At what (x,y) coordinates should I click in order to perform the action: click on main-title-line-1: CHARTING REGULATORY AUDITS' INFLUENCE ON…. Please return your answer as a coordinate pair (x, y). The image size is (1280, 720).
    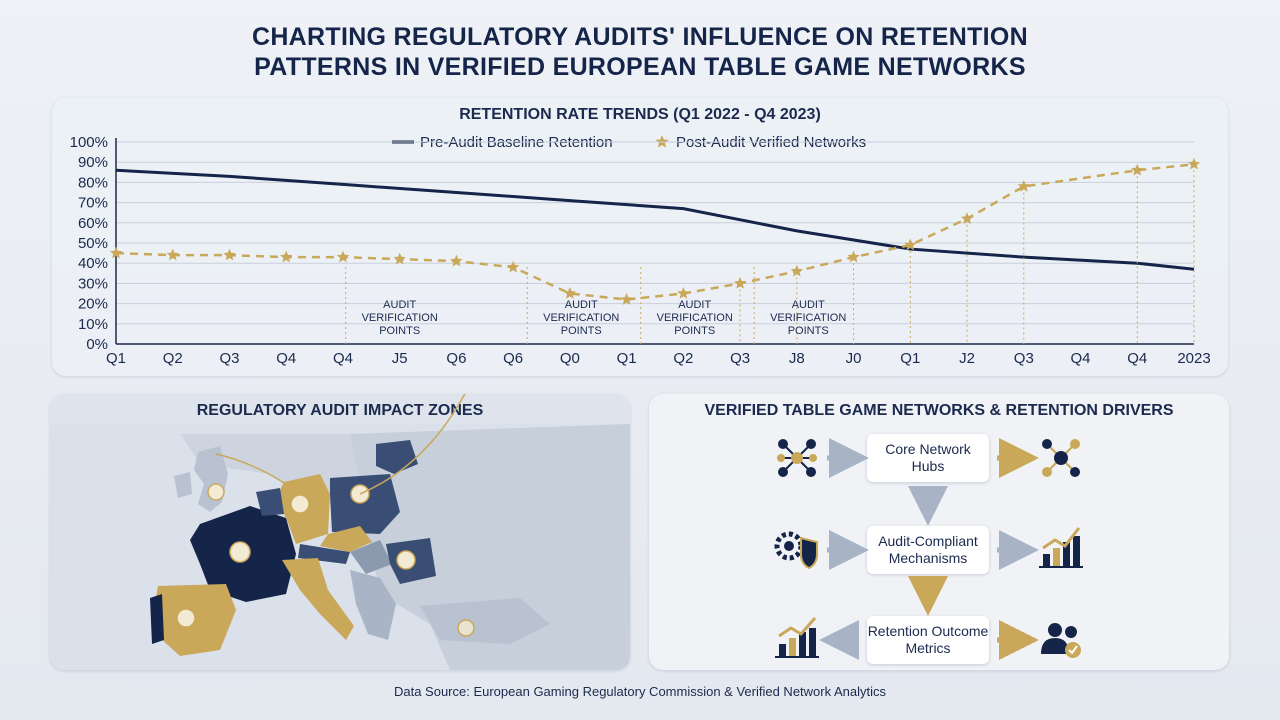
    Looking at the image, I should click on (640, 37).